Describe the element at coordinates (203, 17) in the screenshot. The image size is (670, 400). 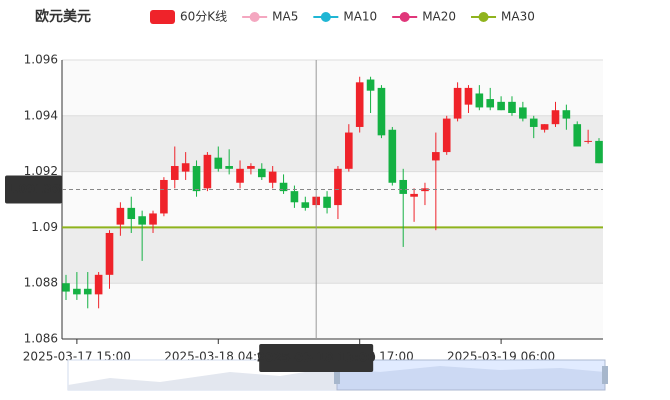
I see `legend-label: 60分K线` at that location.